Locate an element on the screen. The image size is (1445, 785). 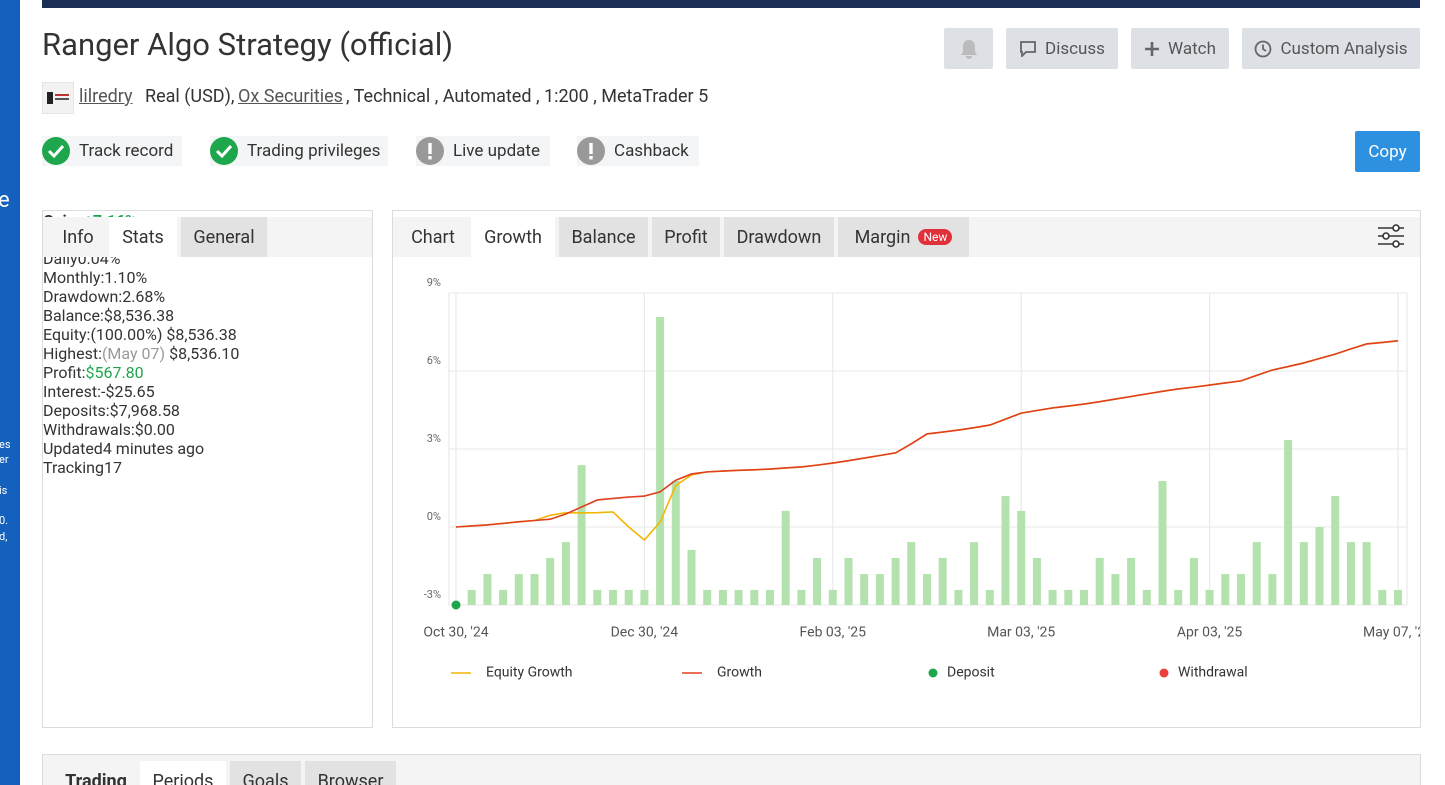
tab: Stats is located at coordinates (143, 237).